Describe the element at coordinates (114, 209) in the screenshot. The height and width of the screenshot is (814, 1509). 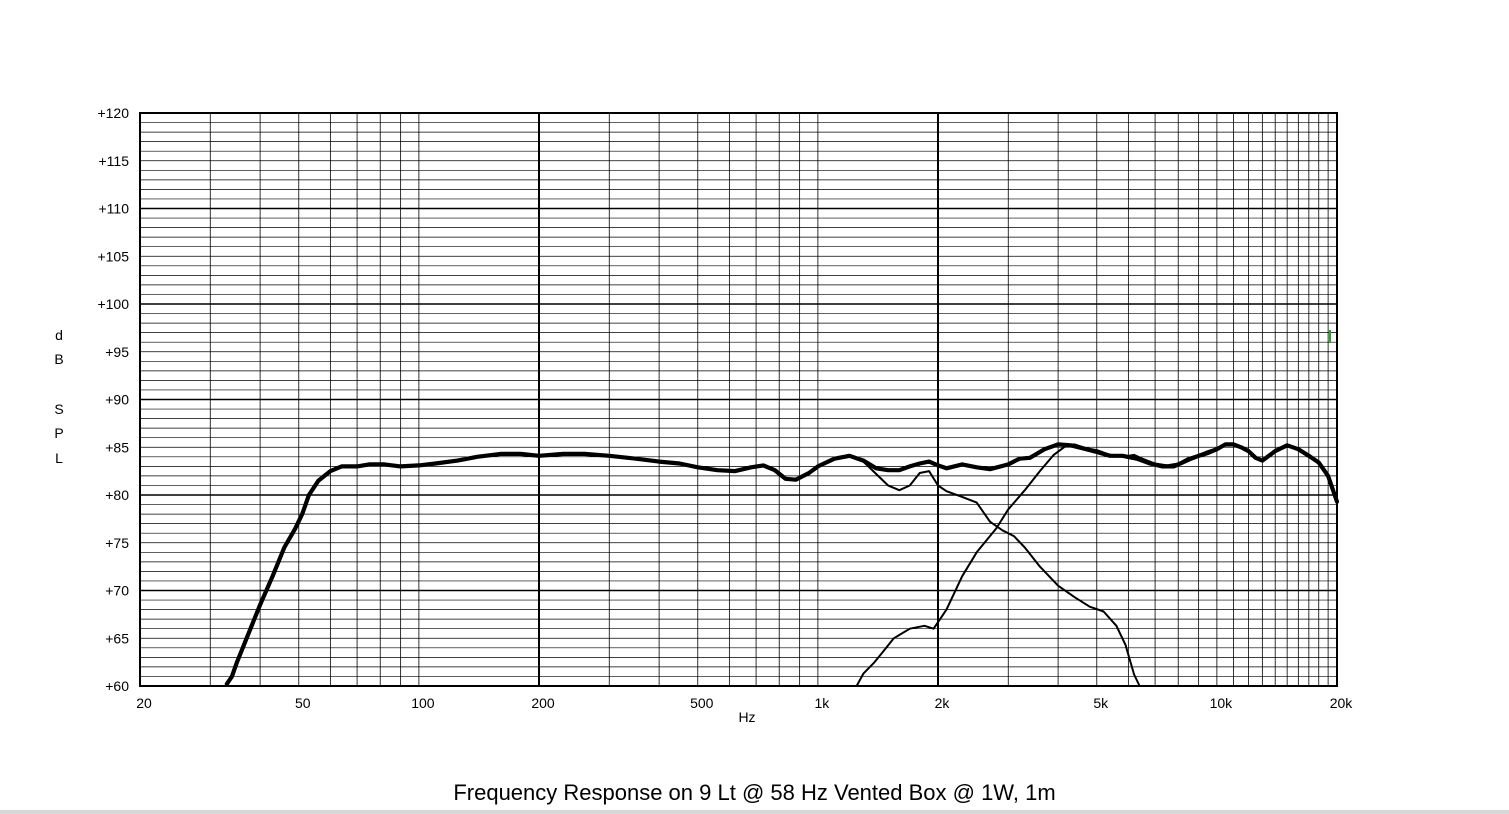
I see `y-tick-label: +110` at that location.